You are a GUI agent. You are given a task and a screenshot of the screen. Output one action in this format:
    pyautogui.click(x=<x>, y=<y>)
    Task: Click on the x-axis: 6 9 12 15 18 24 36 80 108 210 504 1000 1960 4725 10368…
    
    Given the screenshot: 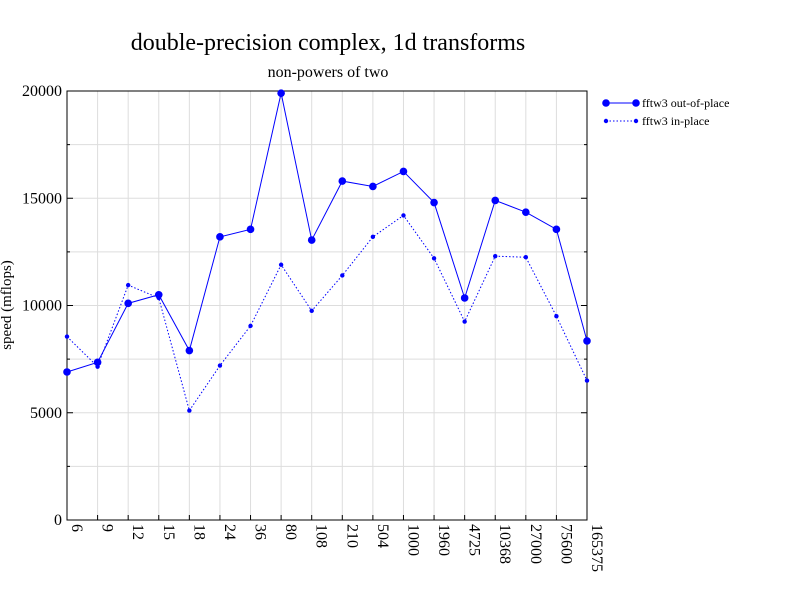 What is the action you would take?
    pyautogui.click(x=335, y=543)
    